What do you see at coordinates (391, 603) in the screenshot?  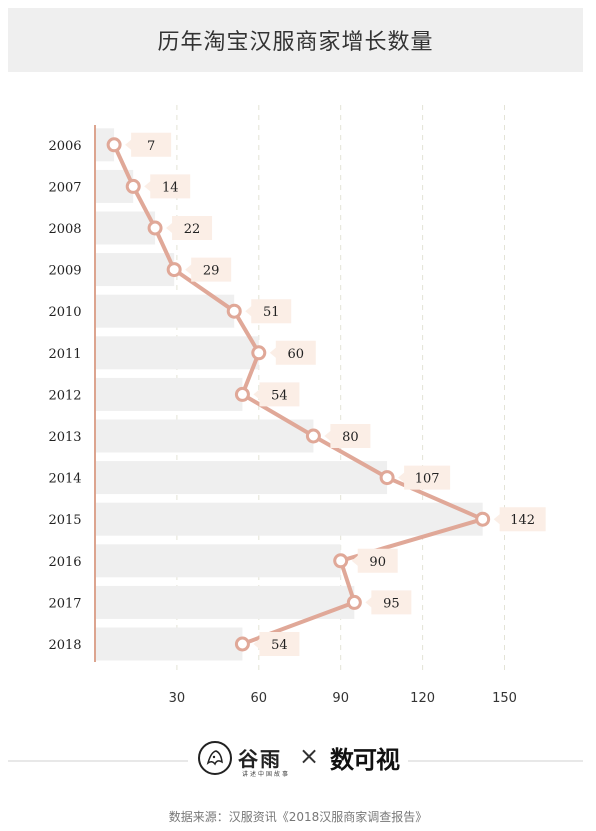 I see `data-label: 95` at bounding box center [391, 603].